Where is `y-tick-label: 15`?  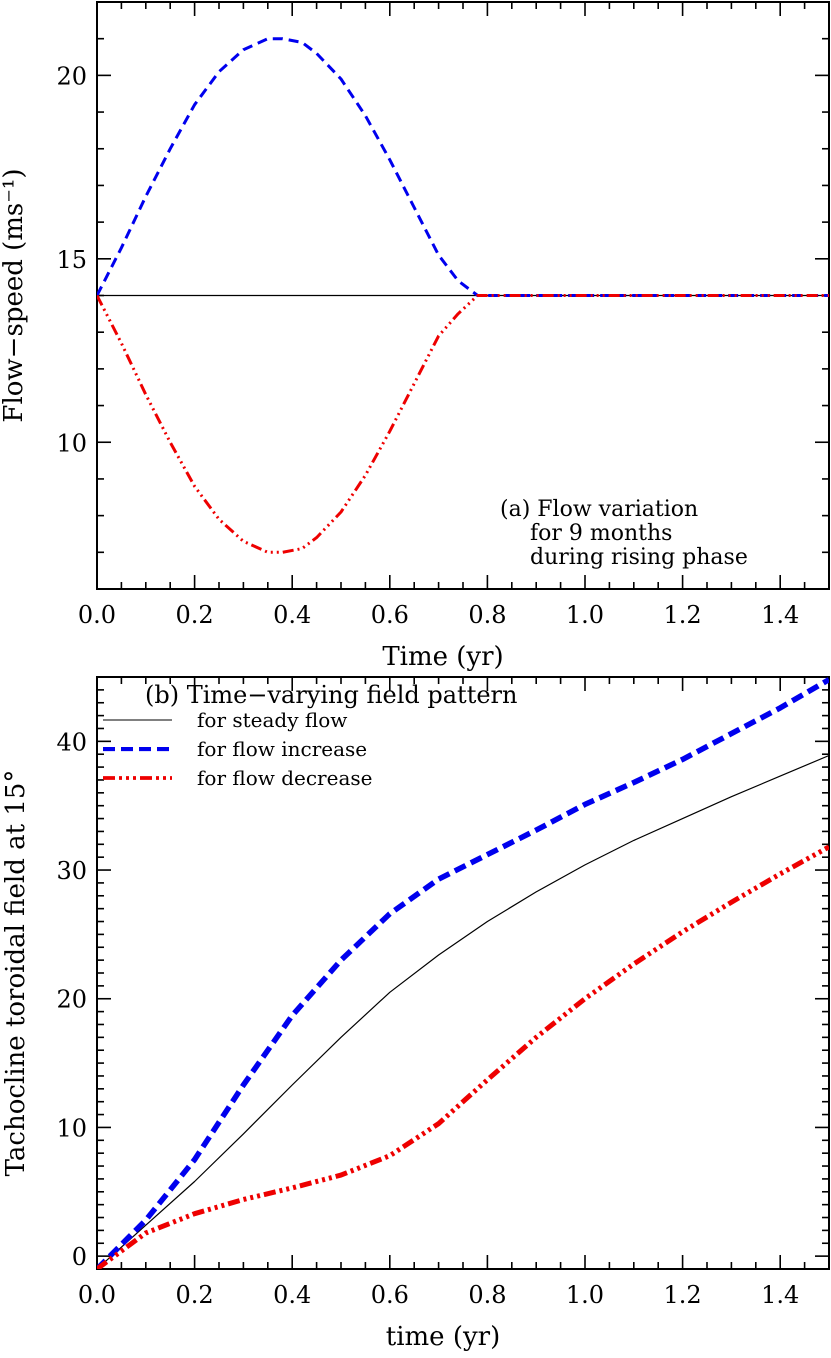
y-tick-label: 15 is located at coordinates (71, 260).